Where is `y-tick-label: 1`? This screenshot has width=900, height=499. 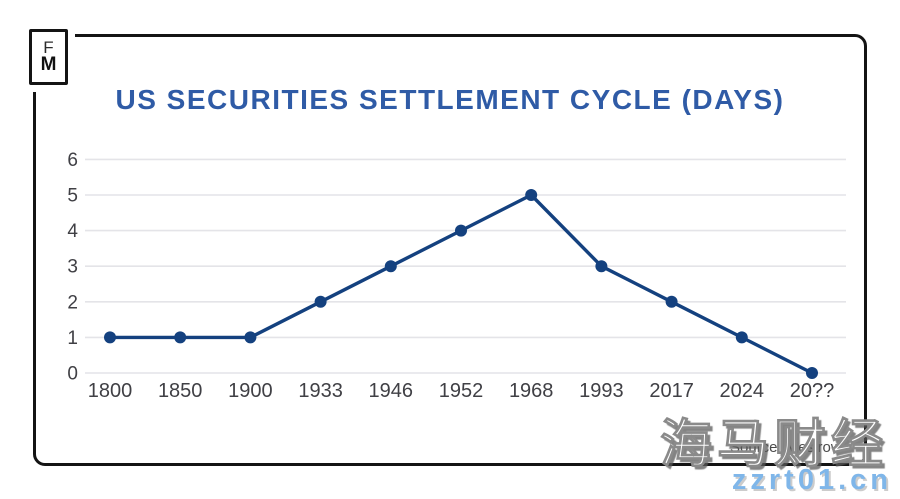 y-tick-label: 1 is located at coordinates (72, 338).